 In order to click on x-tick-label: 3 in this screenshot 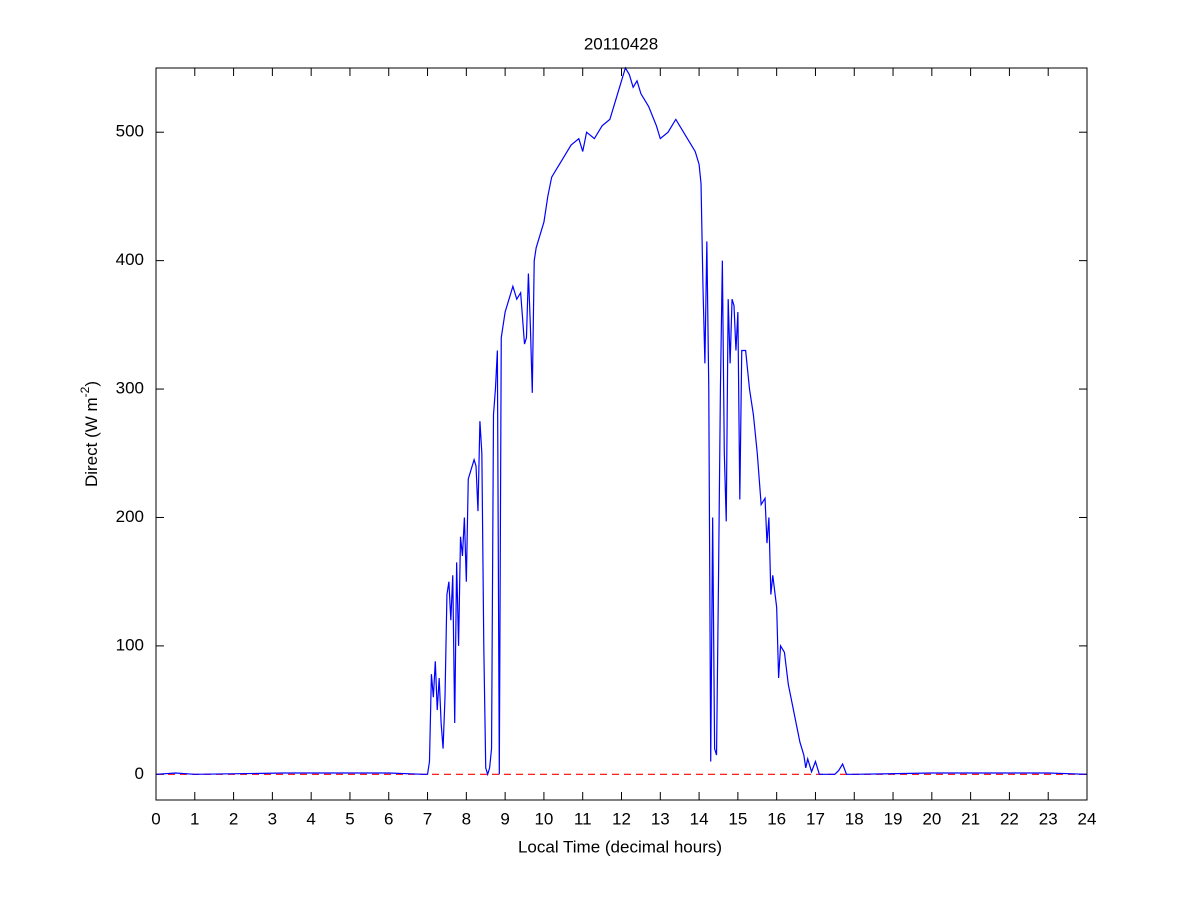, I will do `click(272, 818)`.